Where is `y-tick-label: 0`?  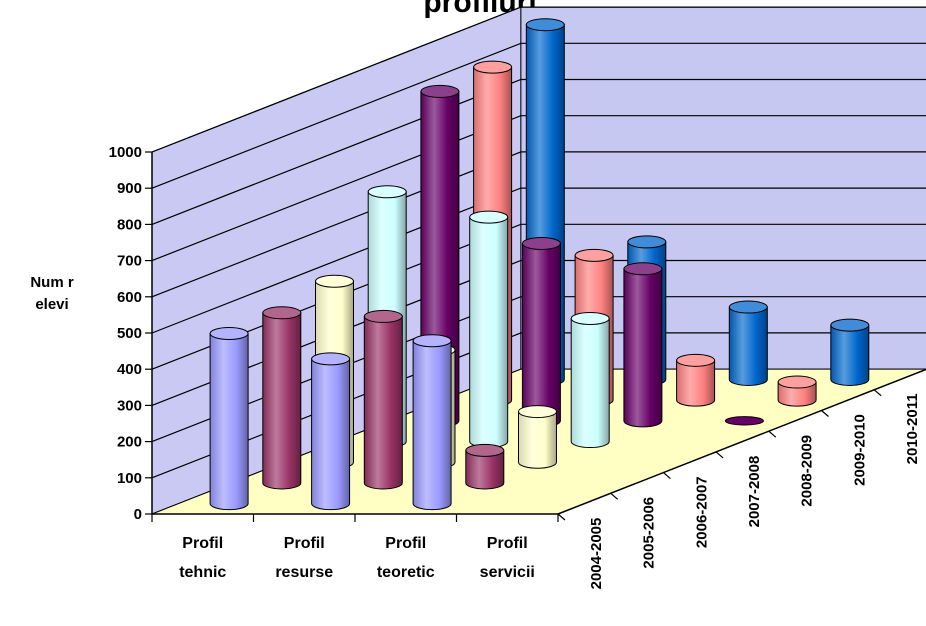
y-tick-label: 0 is located at coordinates (138, 514).